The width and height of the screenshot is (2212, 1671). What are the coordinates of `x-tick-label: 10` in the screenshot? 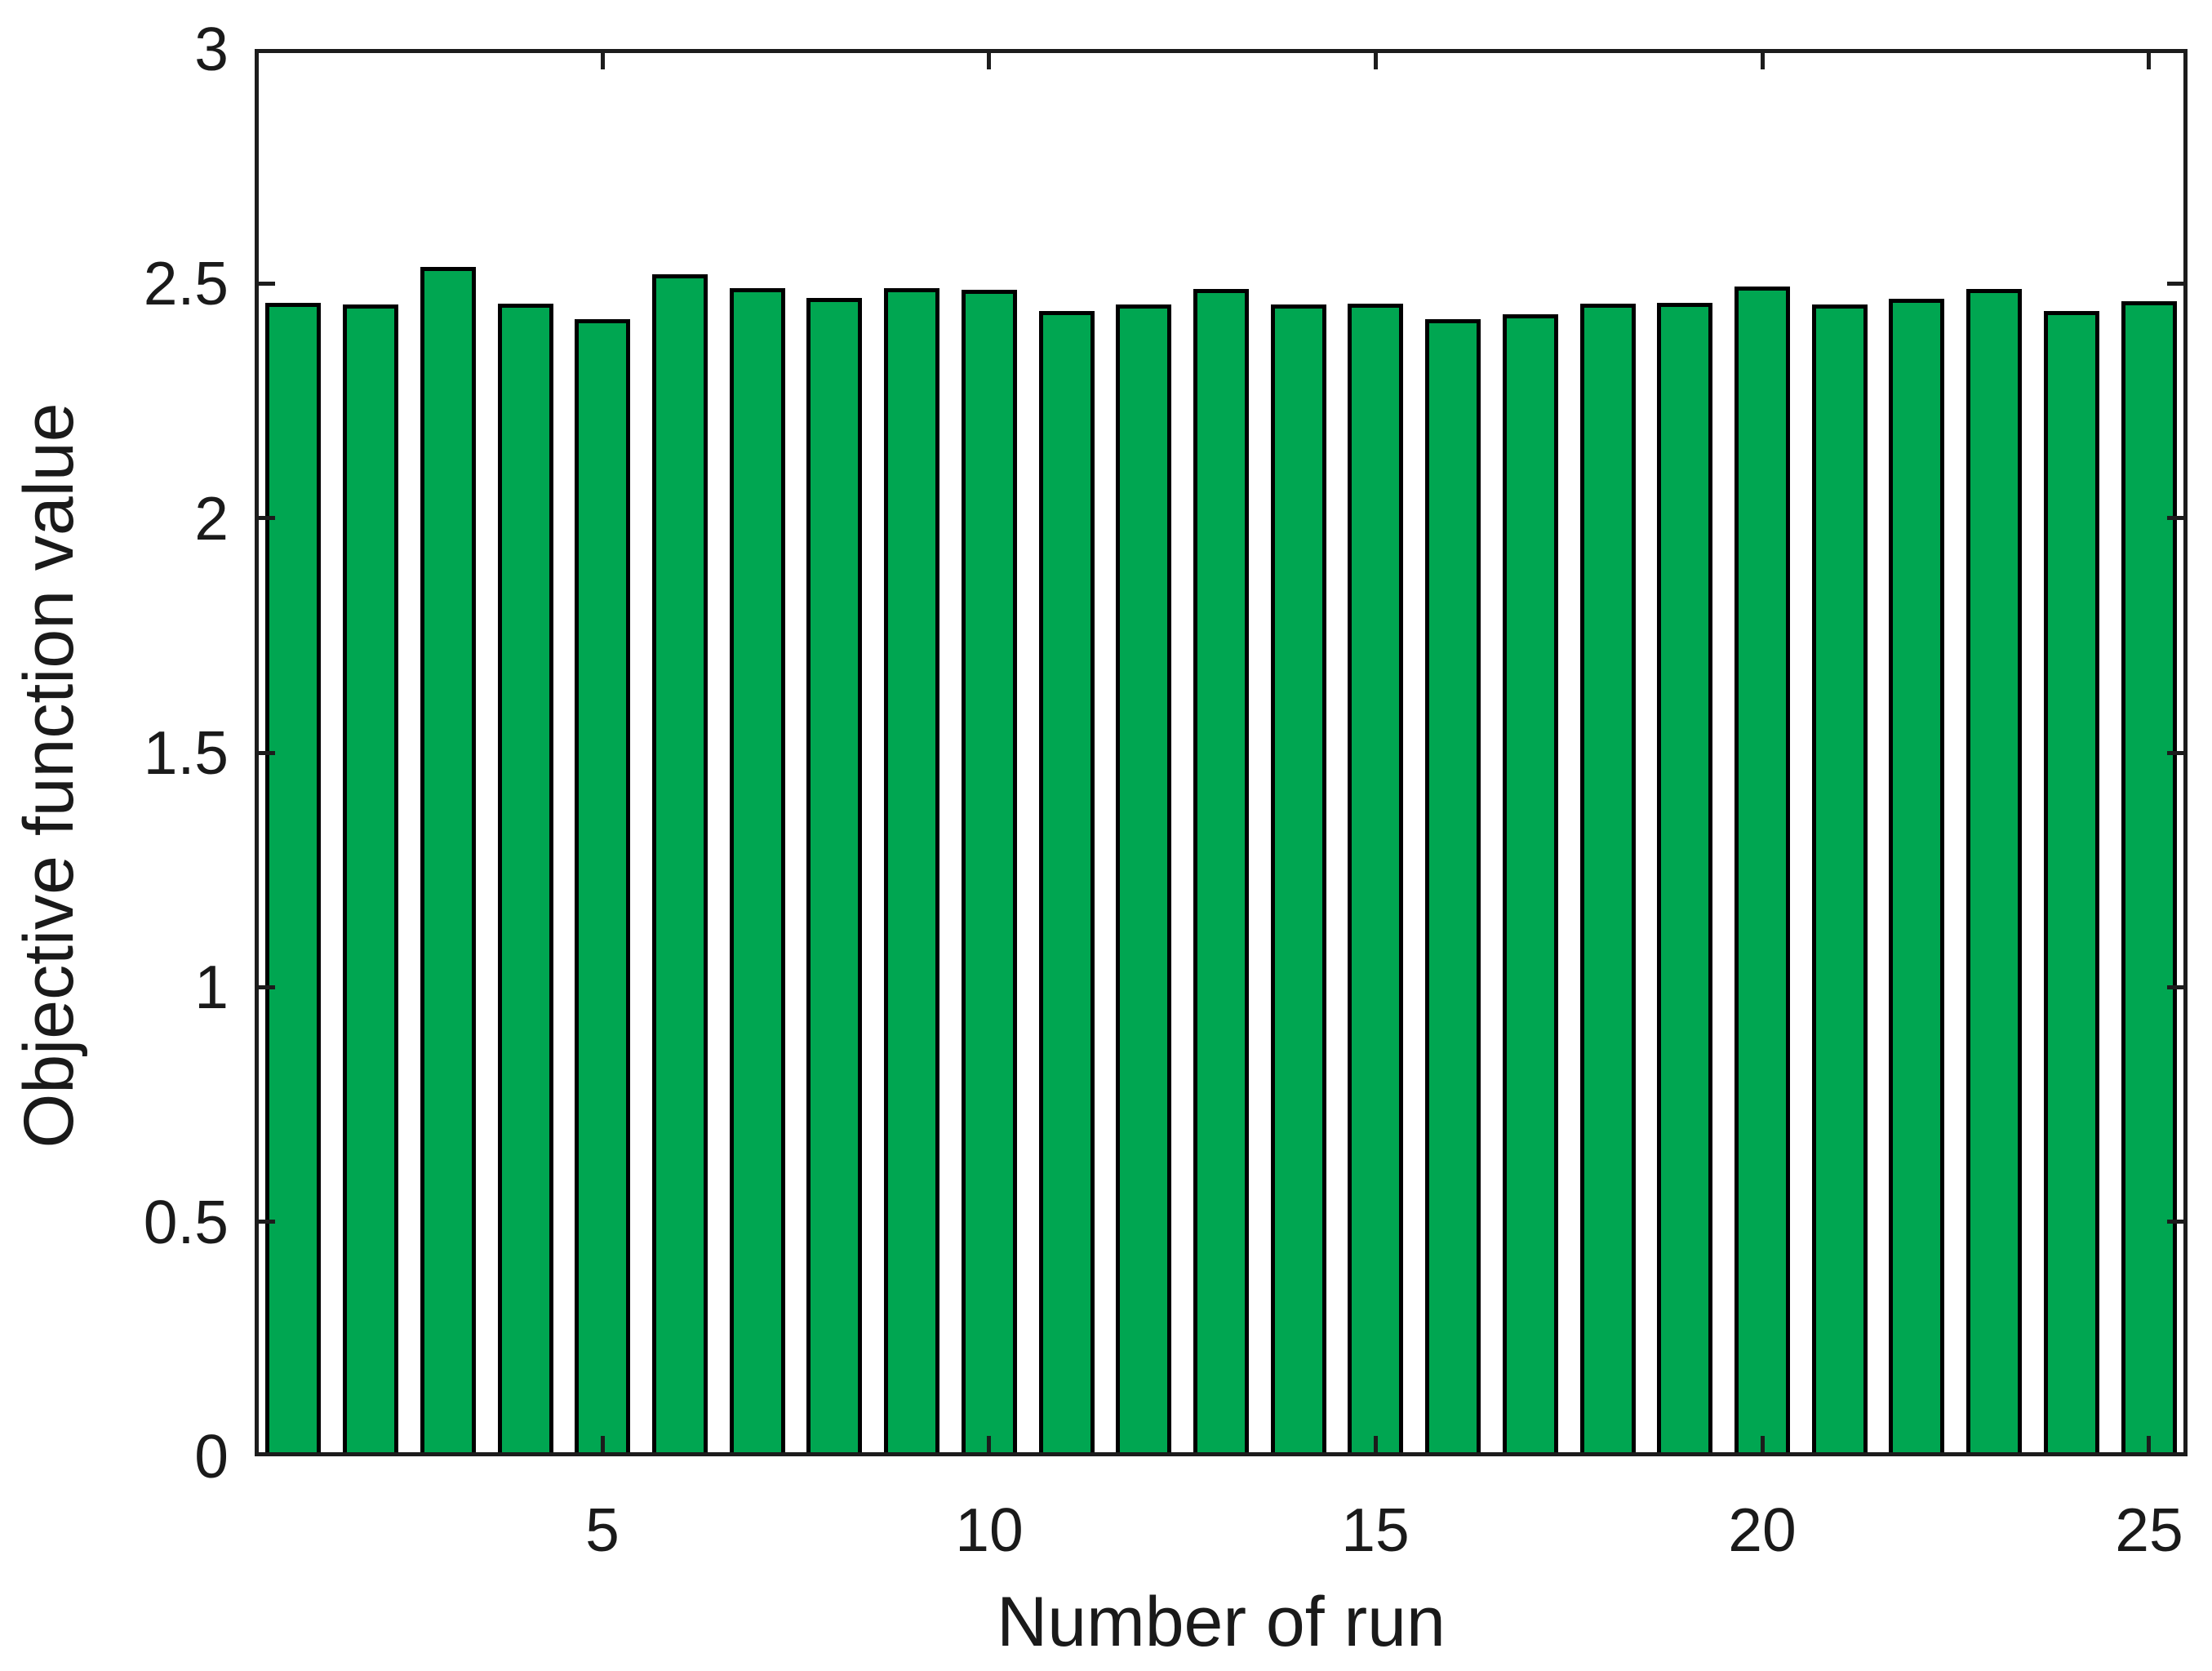 It's located at (989, 1529).